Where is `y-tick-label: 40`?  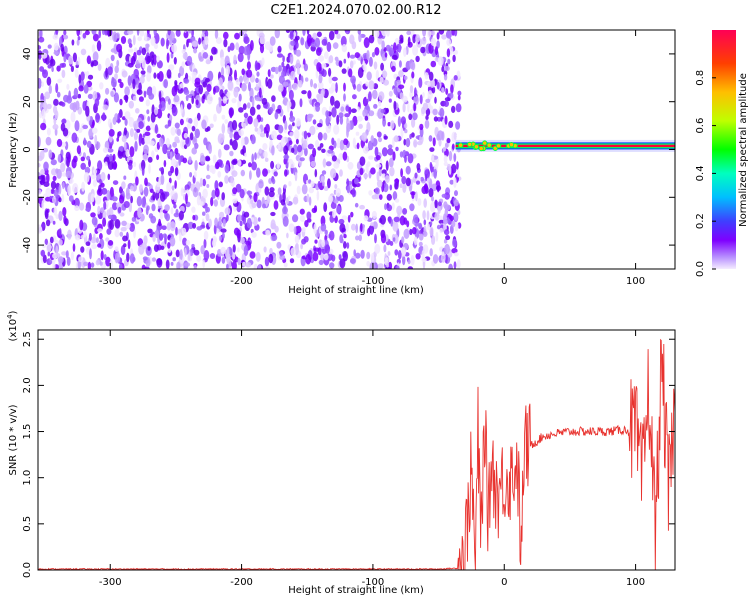 y-tick-label: 40 is located at coordinates (27, 54).